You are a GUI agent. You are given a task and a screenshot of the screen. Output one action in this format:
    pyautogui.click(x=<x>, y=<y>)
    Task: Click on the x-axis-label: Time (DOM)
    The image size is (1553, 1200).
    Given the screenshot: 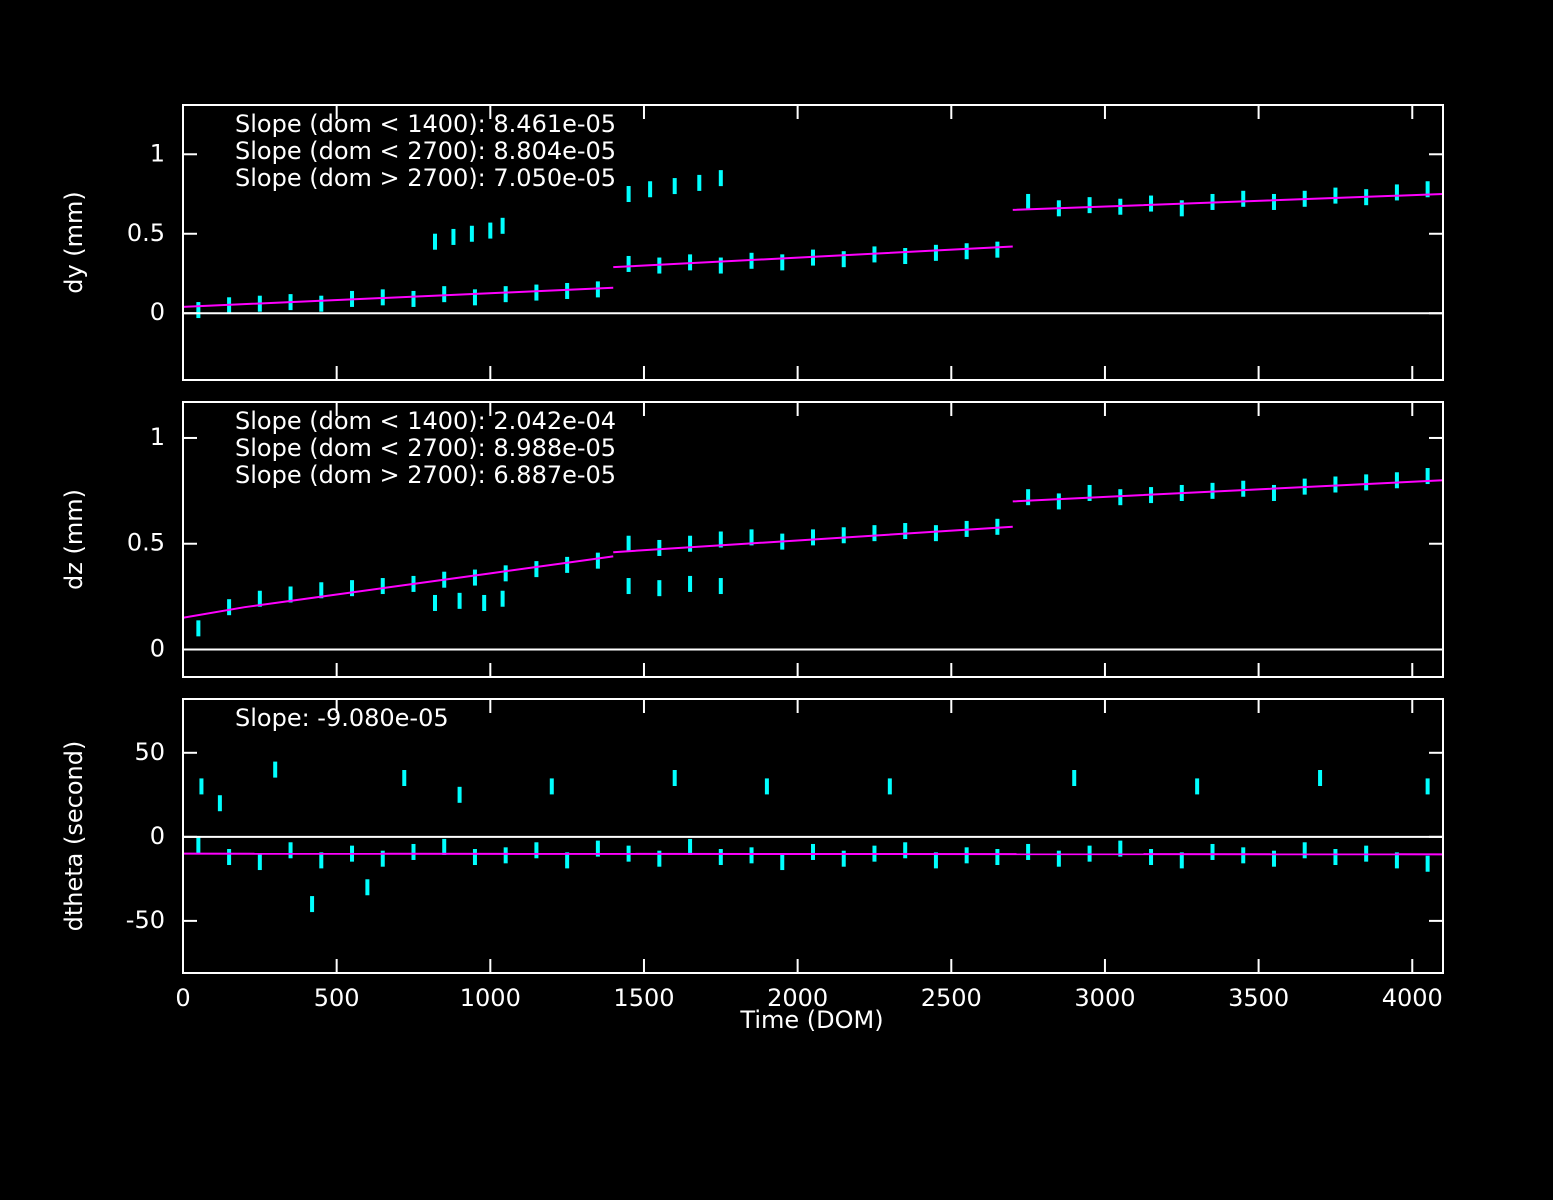 What is the action you would take?
    pyautogui.click(x=811, y=1020)
    